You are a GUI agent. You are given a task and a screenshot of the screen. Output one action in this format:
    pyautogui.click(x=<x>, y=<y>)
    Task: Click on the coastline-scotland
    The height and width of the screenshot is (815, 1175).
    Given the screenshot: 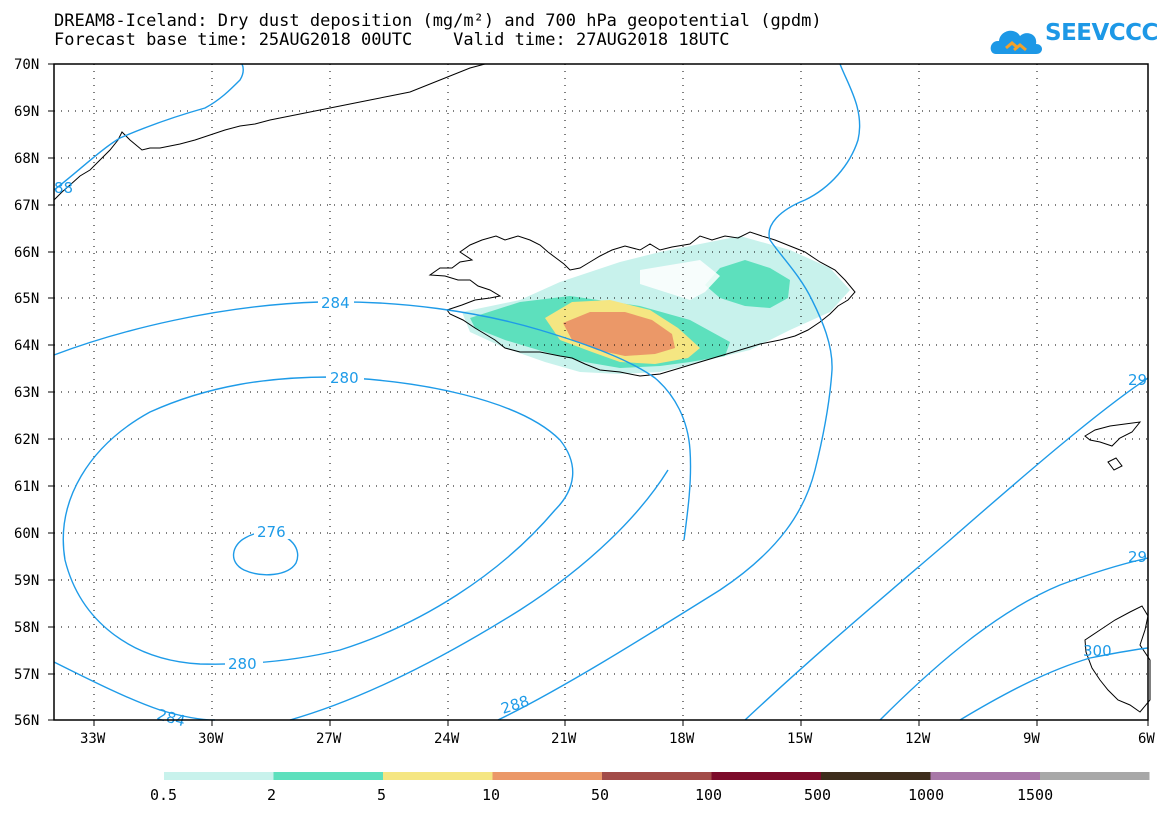 What is the action you would take?
    pyautogui.click(x=1117, y=659)
    